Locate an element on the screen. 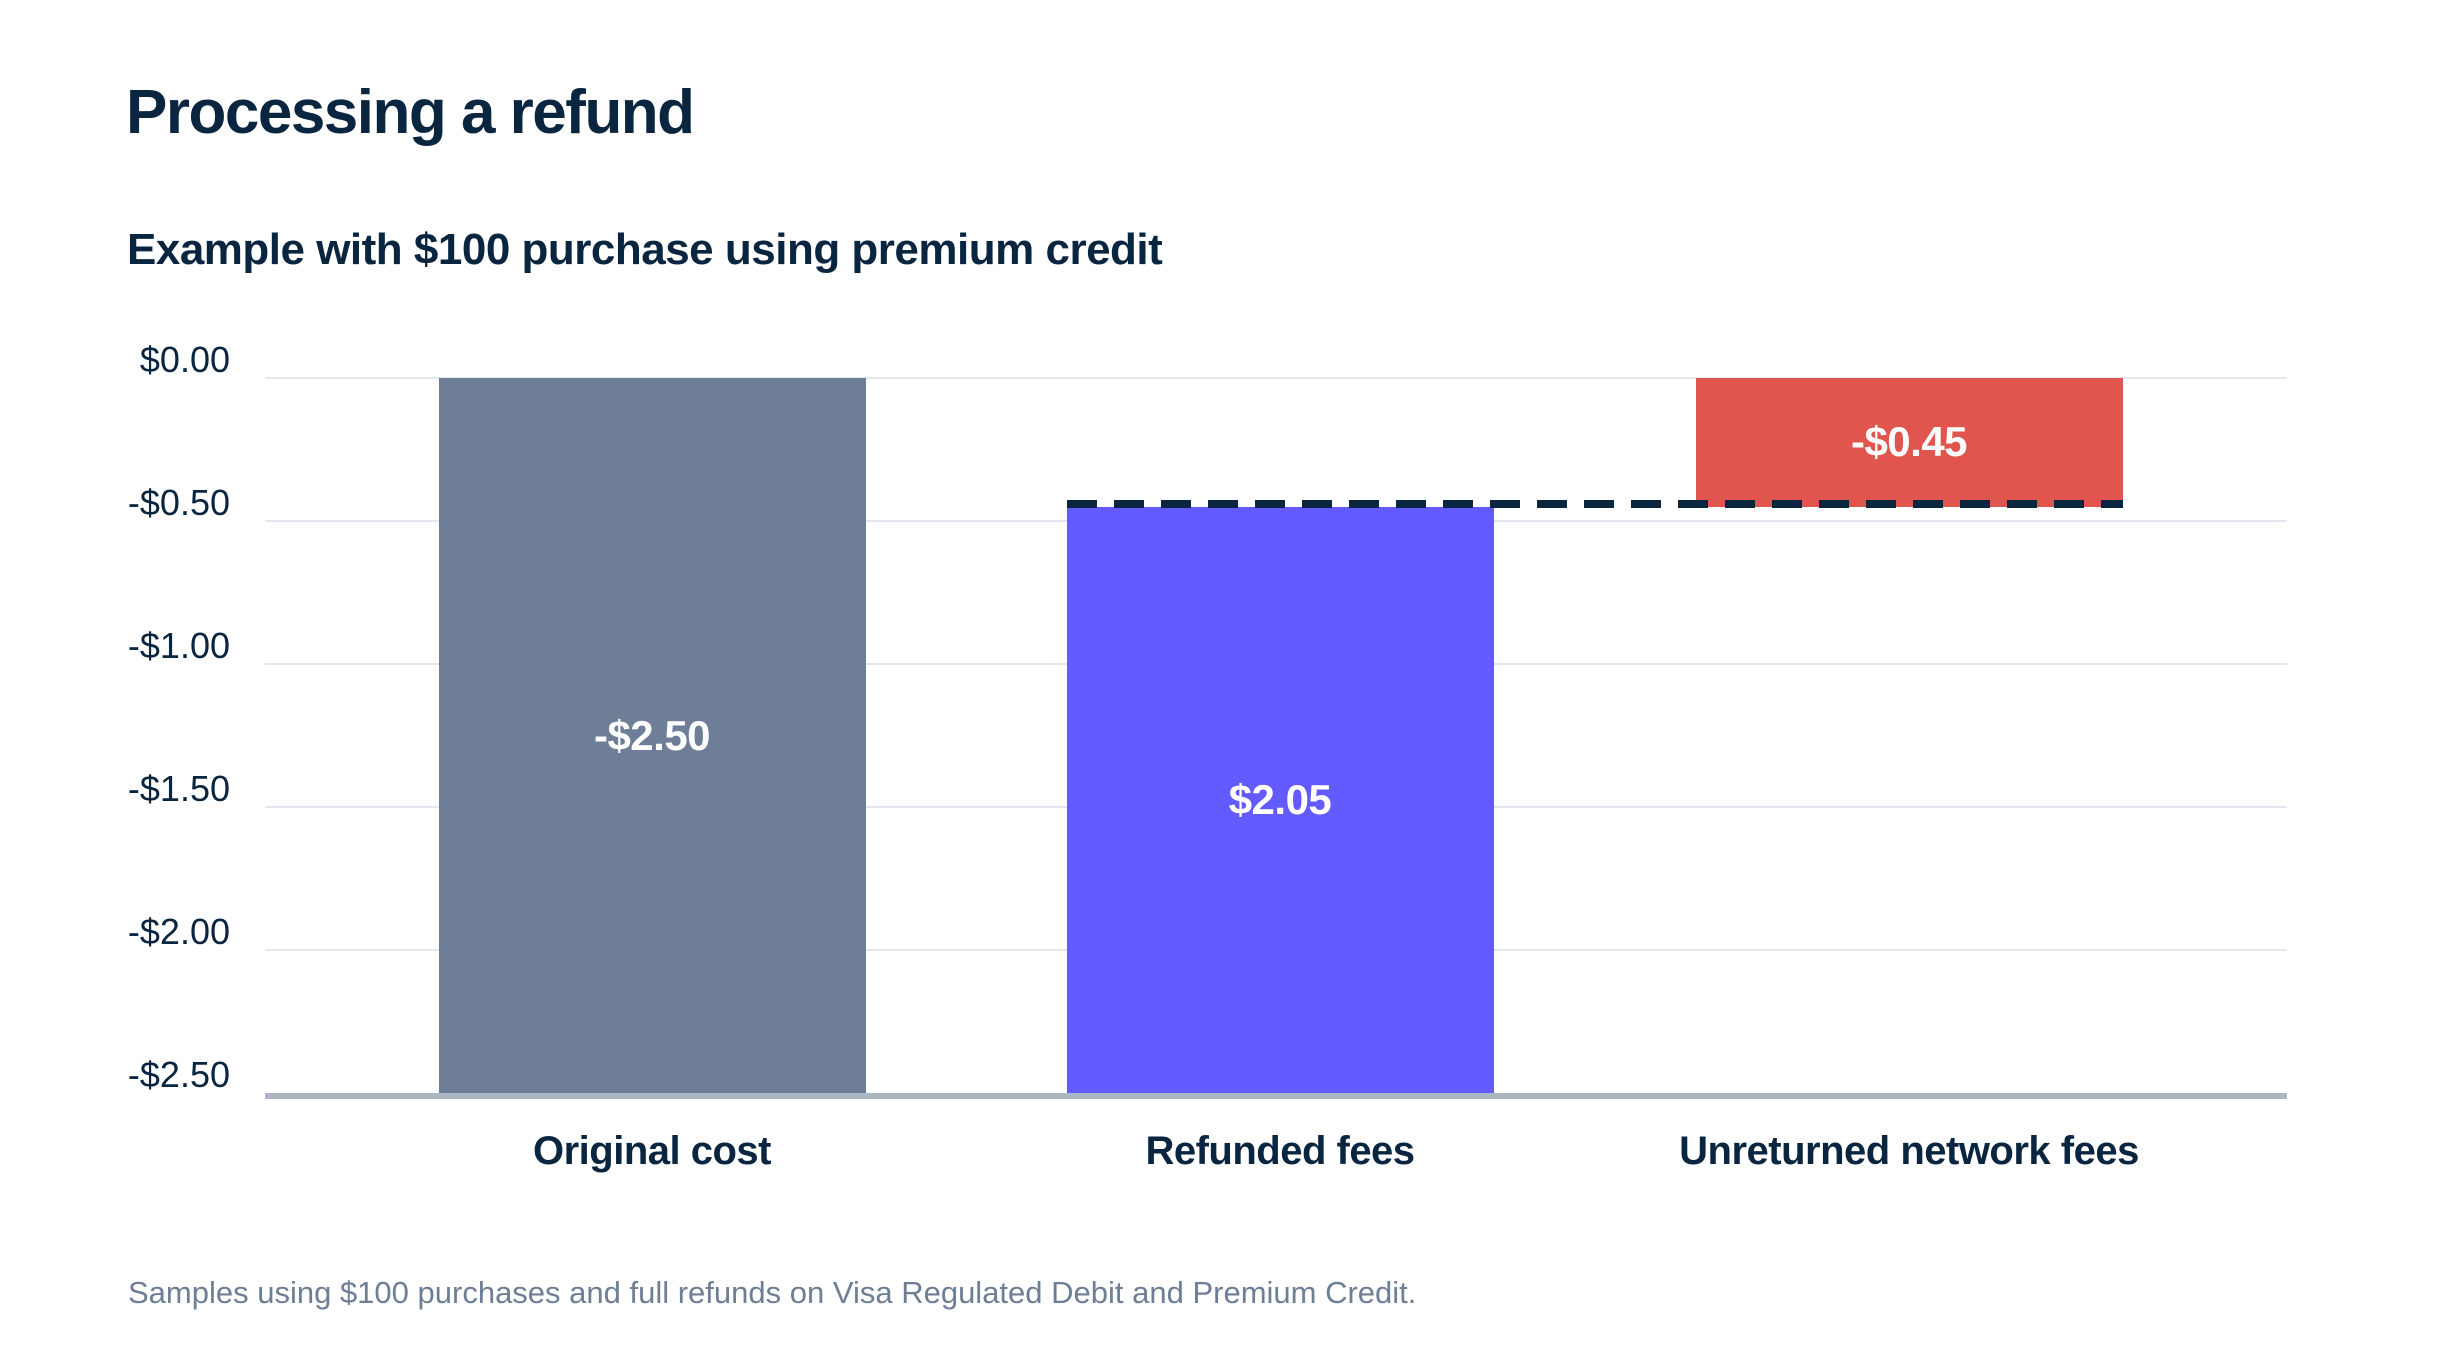 The image size is (2464, 1358). bar-value-label: $2.05 is located at coordinates (1280, 799).